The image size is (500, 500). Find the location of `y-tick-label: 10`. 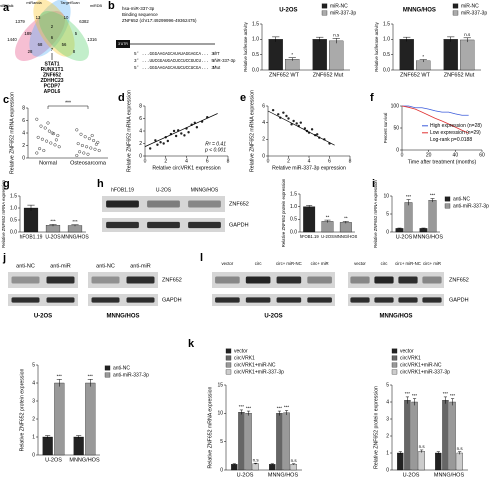

y-tick-label: 10 is located at coordinates (220, 414).